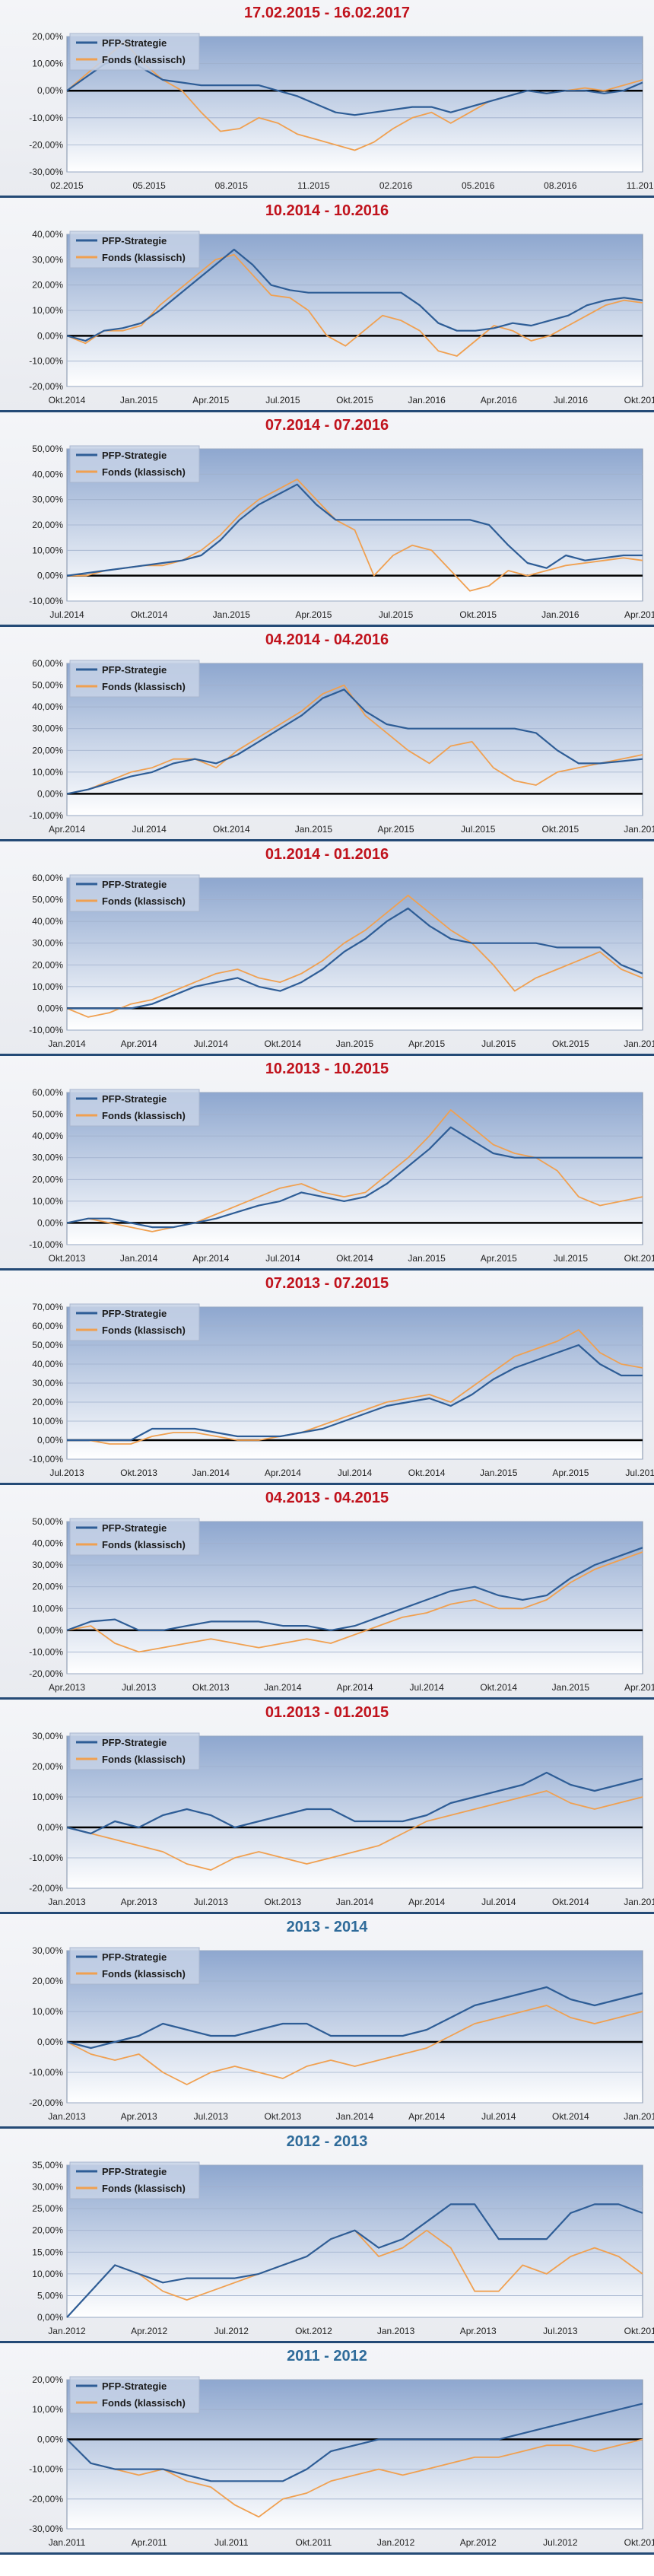  What do you see at coordinates (327, 2356) in the screenshot?
I see `chart-title: 2011 - 2012` at bounding box center [327, 2356].